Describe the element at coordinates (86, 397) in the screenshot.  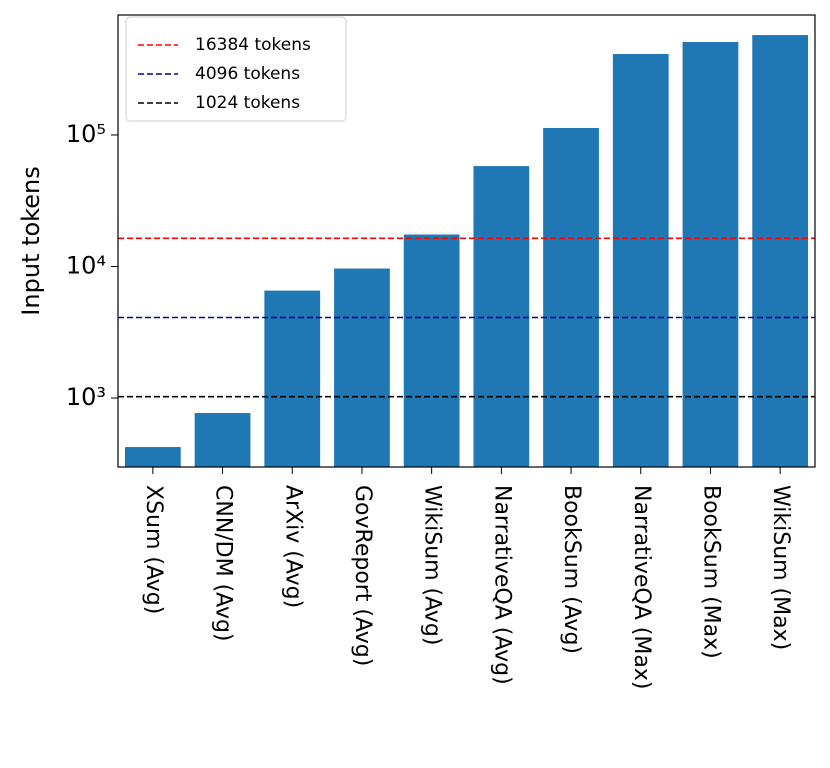
I see `y-tick-label: 10³` at that location.